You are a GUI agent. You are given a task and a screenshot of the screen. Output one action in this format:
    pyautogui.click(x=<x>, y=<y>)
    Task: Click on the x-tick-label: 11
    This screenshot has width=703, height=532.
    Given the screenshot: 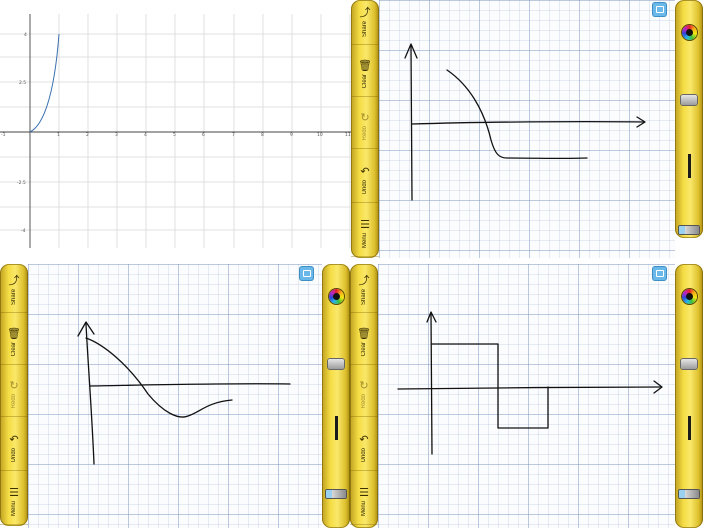 What is the action you would take?
    pyautogui.click(x=348, y=135)
    